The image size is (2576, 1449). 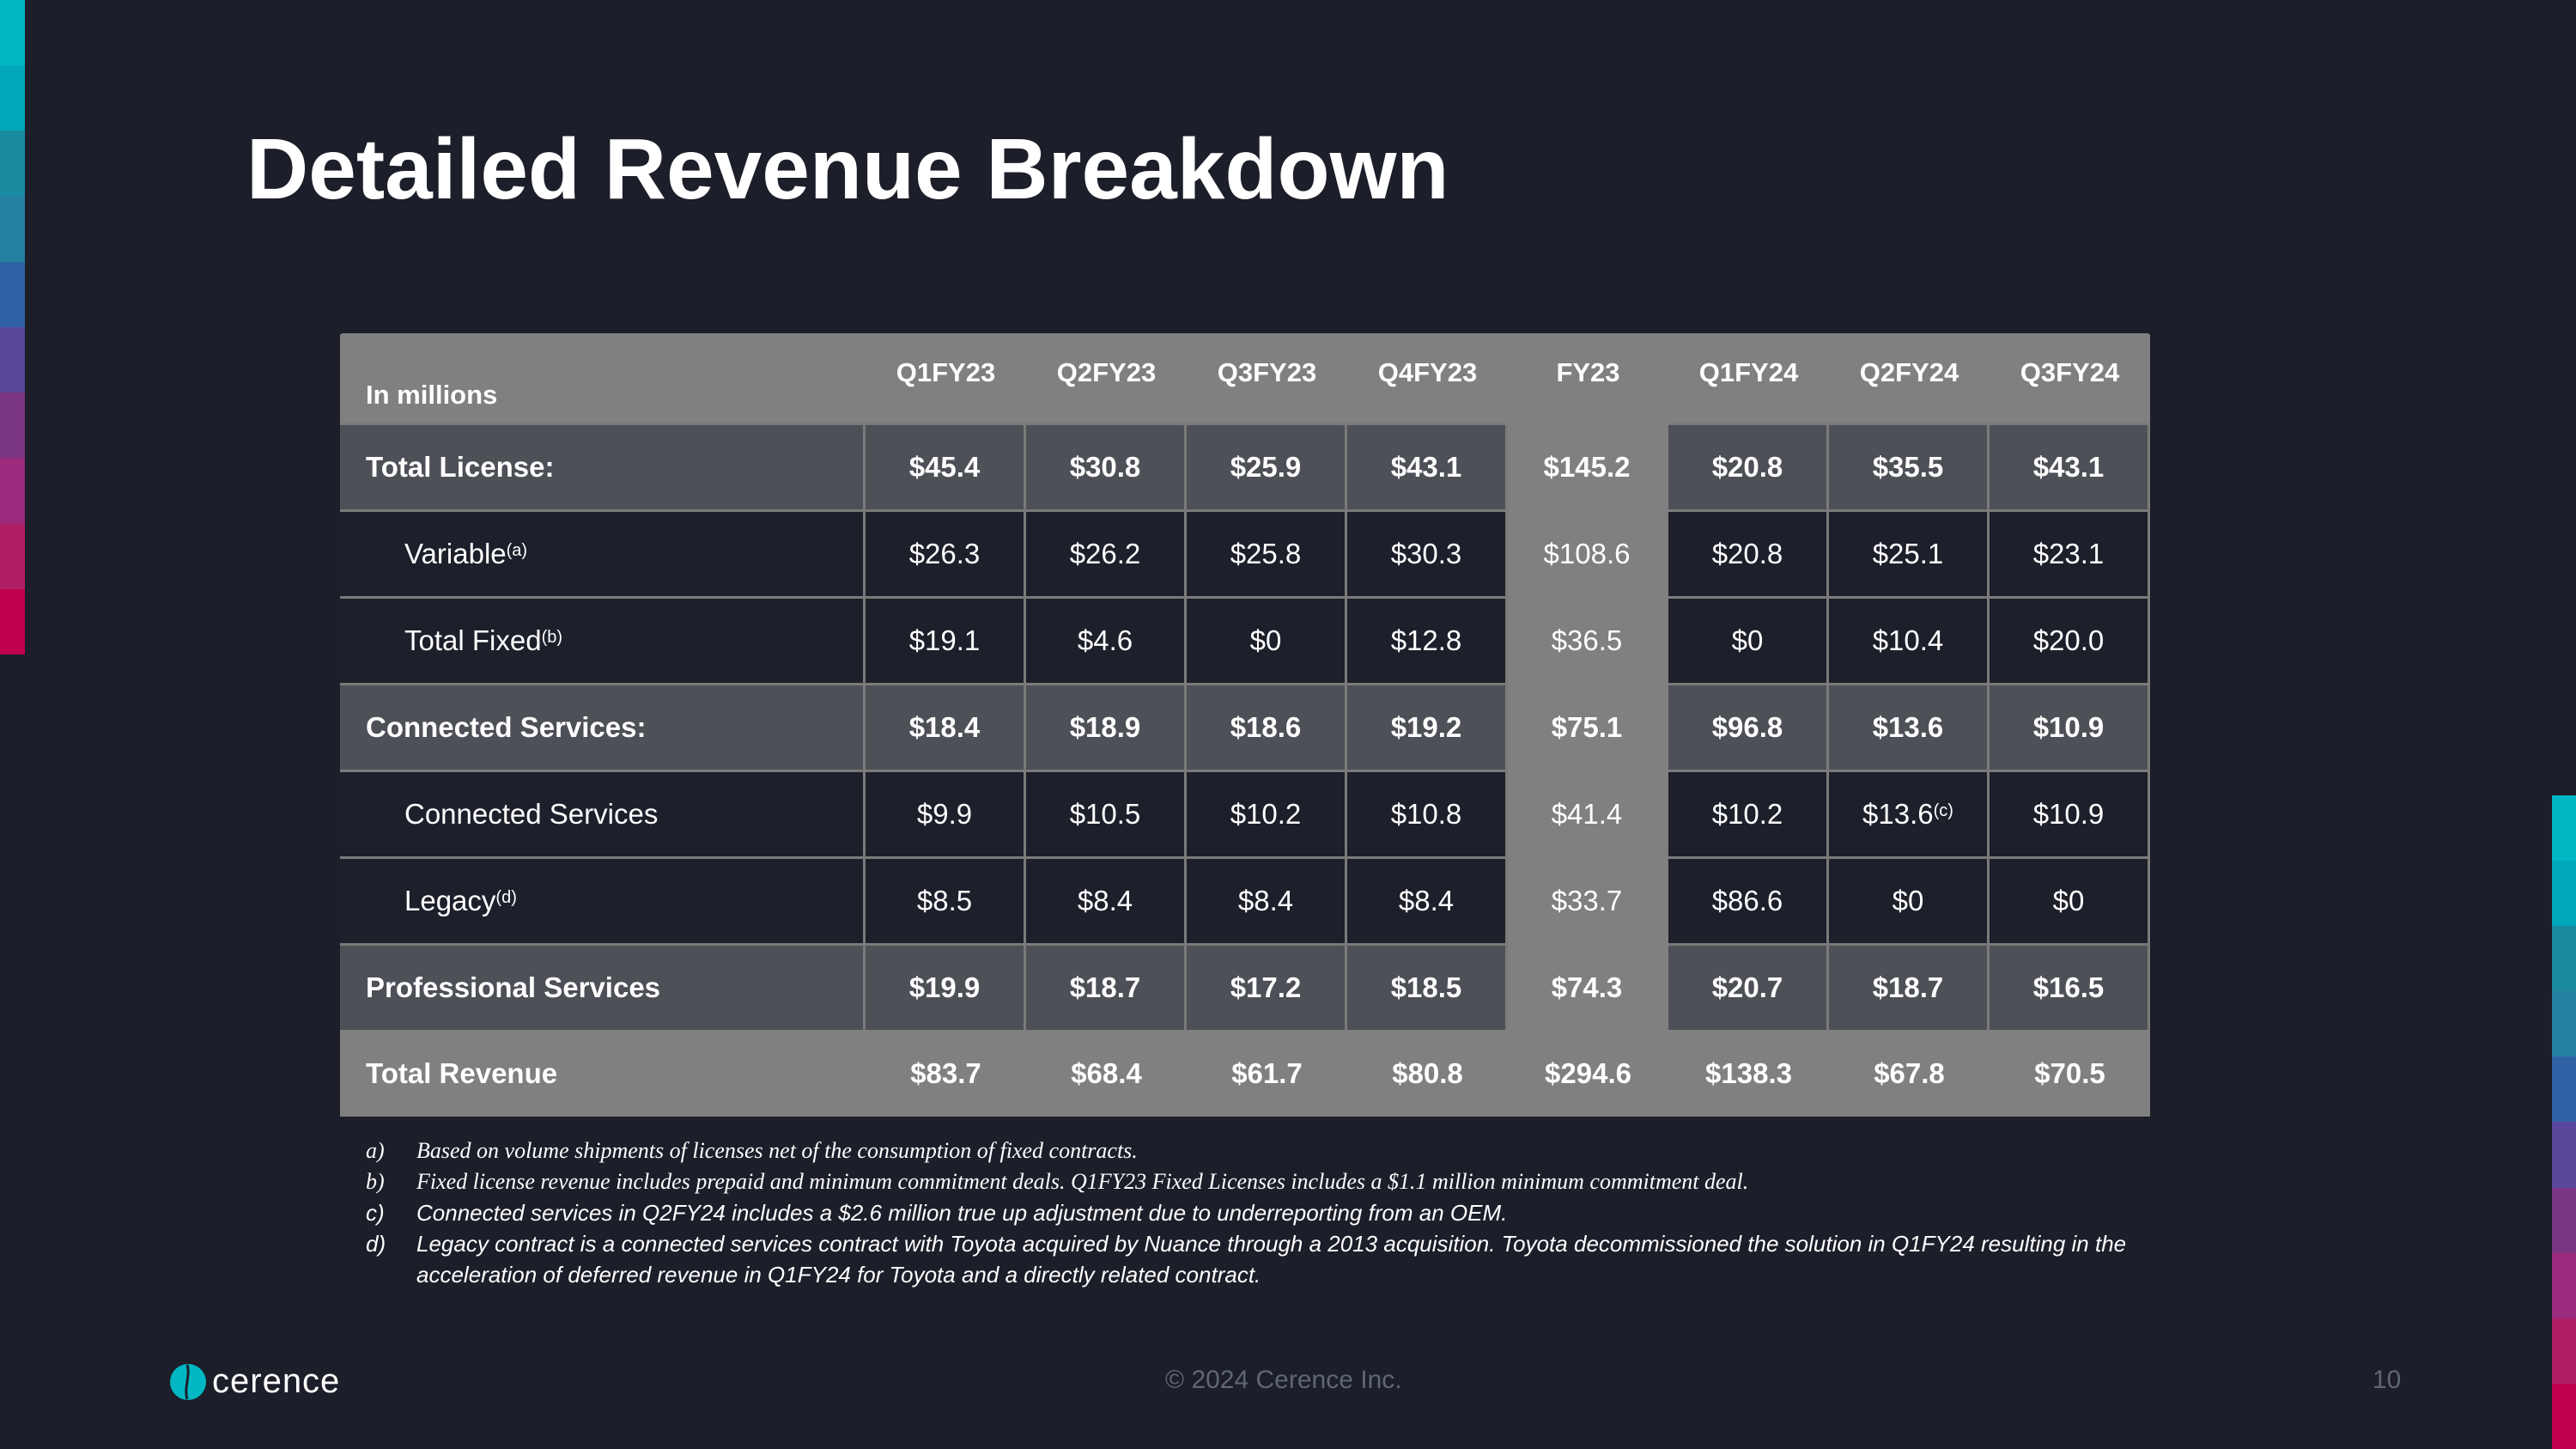 I want to click on table-cell: $20.7, so click(x=1748, y=986).